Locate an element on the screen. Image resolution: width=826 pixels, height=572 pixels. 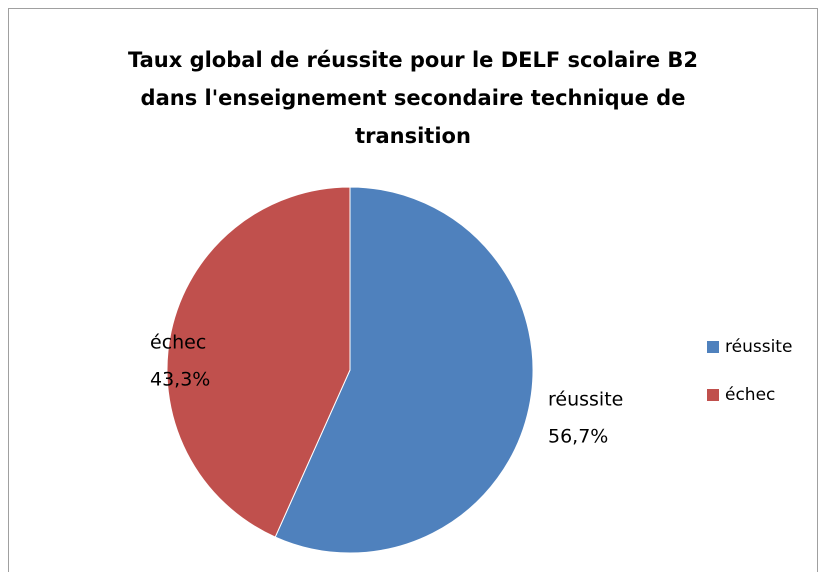
legend-label: échec is located at coordinates (750, 395).